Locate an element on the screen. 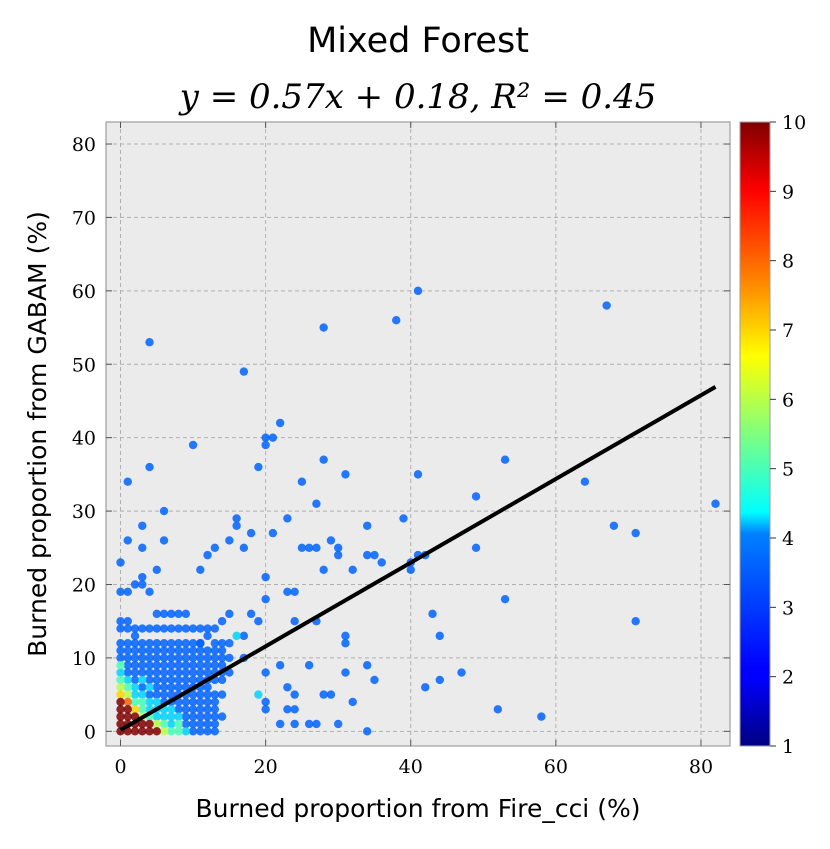 The height and width of the screenshot is (849, 830). y-tick-label: 10 is located at coordinates (84, 659).